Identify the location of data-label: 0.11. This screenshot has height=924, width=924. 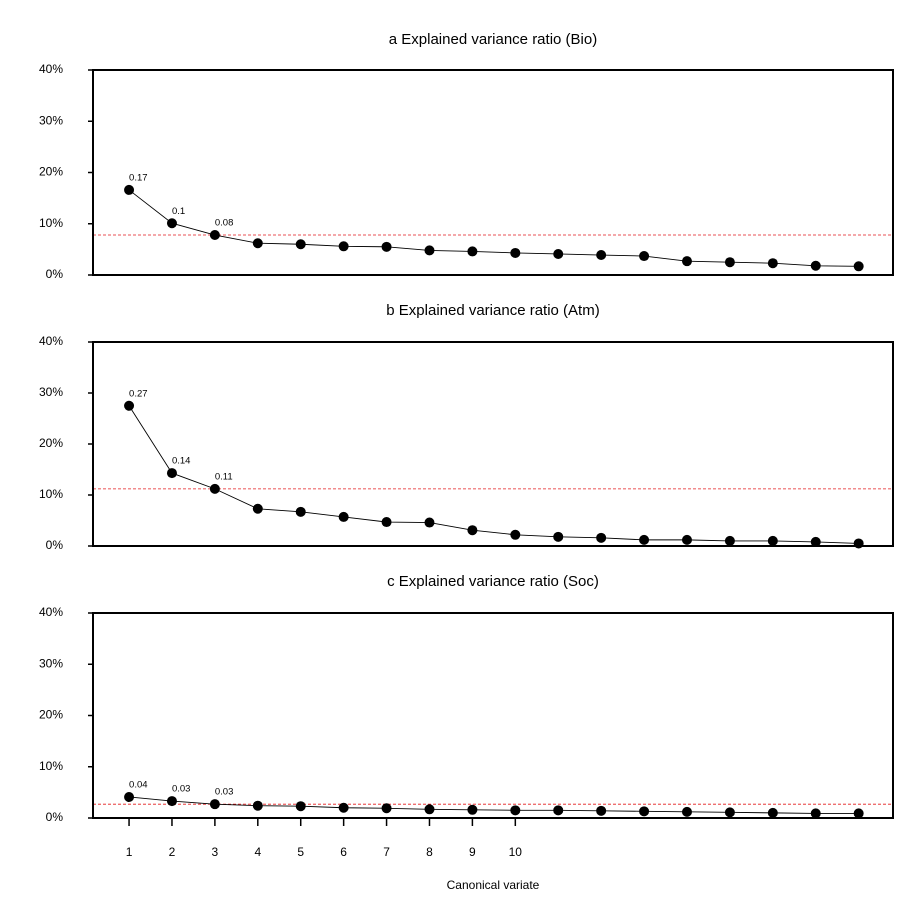
(224, 476).